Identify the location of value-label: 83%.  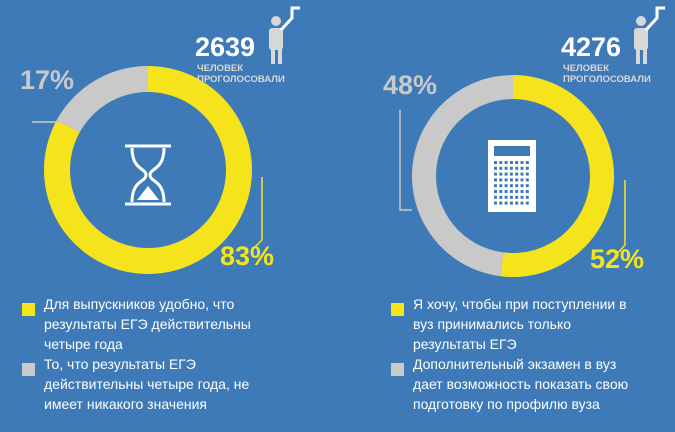
(247, 256).